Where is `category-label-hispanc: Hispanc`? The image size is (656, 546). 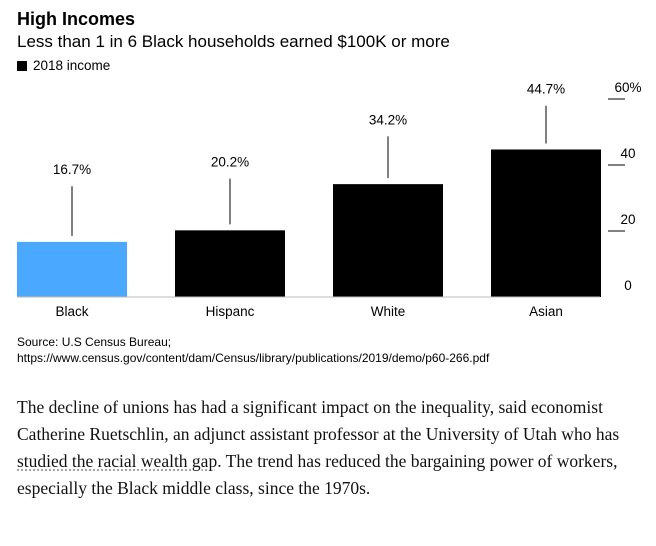
category-label-hispanc: Hispanc is located at coordinates (230, 311).